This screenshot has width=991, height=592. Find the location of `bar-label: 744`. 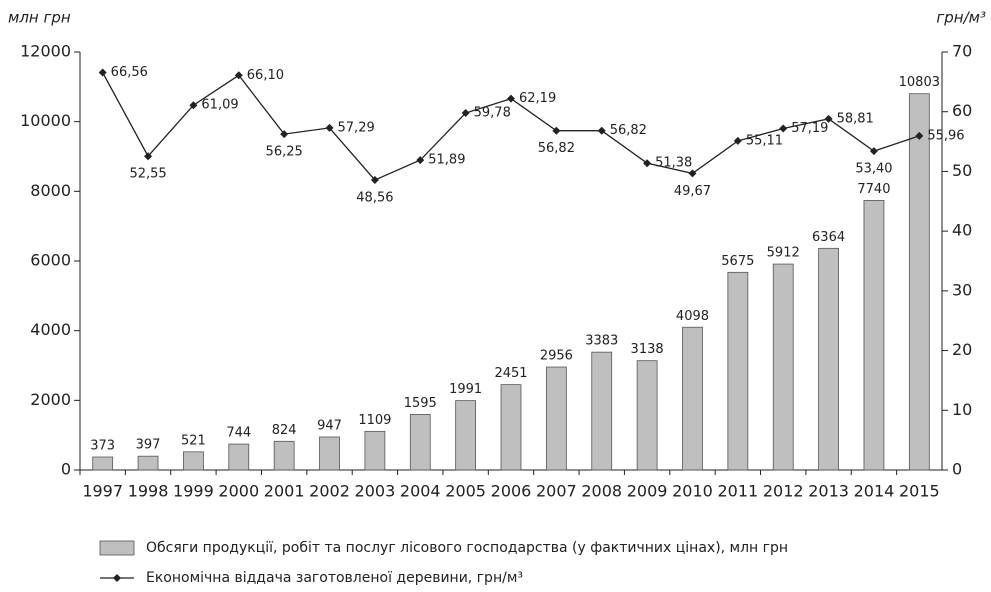

bar-label: 744 is located at coordinates (238, 433).